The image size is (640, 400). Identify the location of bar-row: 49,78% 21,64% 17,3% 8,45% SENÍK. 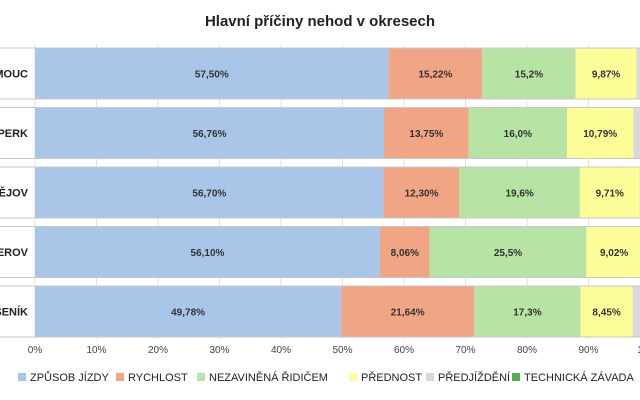
(320, 311).